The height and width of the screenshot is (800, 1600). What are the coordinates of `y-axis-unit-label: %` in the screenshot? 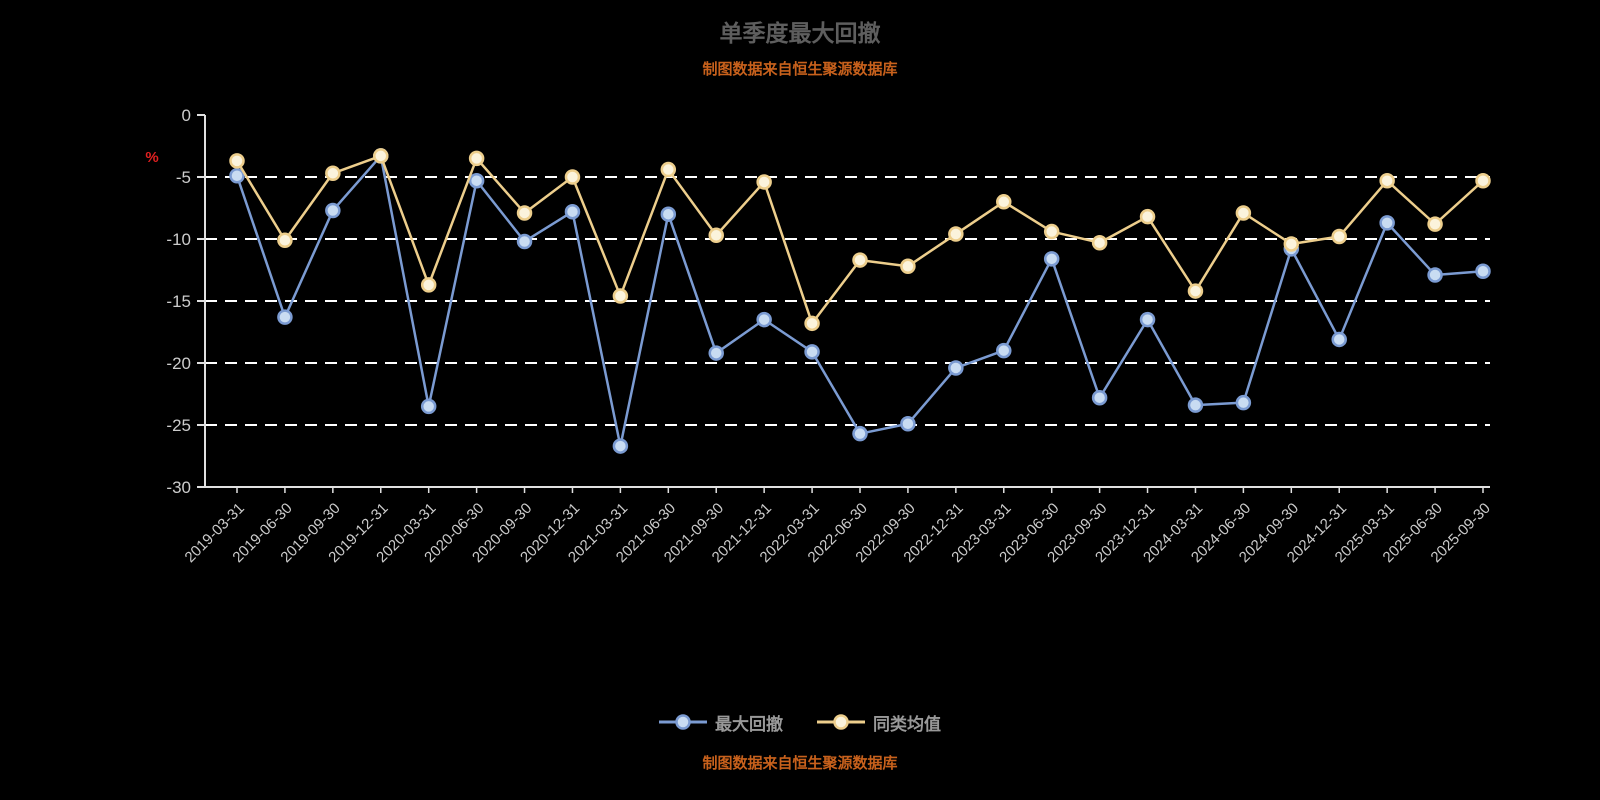 It's located at (151, 157).